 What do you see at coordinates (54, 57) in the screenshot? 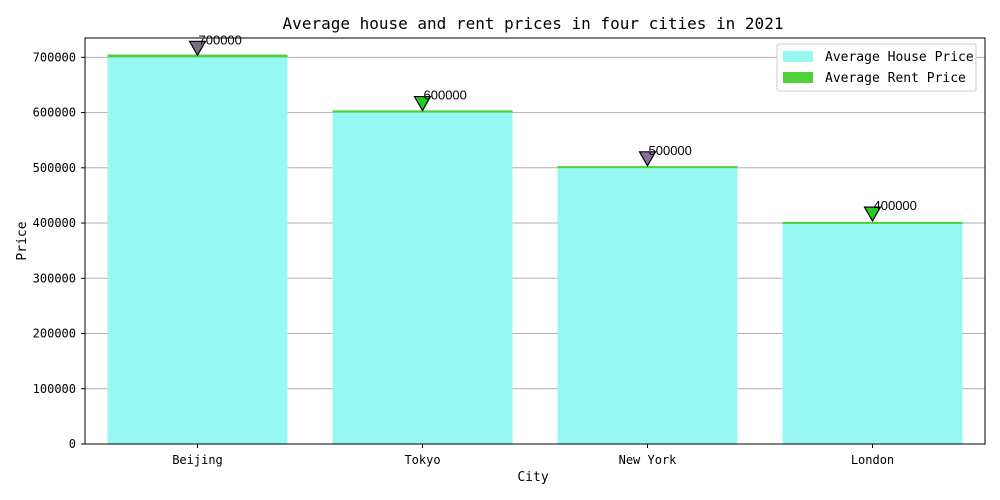
I see `y-tick-label: 700000` at bounding box center [54, 57].